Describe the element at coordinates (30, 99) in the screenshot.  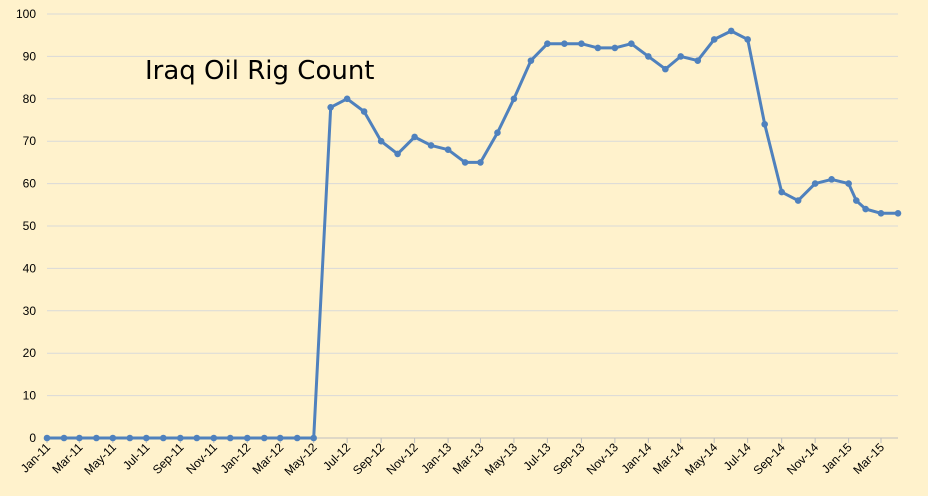
I see `y-tick-label: 80` at that location.